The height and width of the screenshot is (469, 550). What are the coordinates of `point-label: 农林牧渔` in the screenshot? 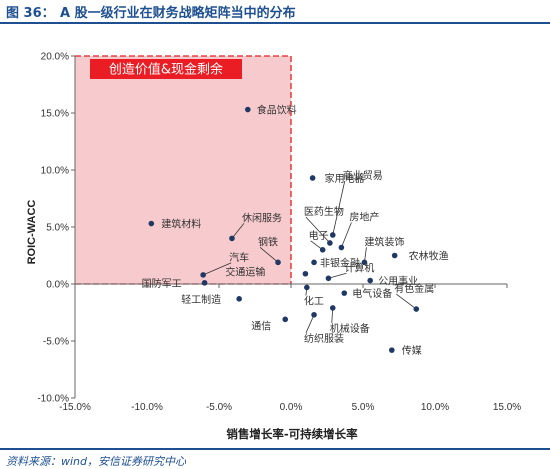 It's located at (429, 256).